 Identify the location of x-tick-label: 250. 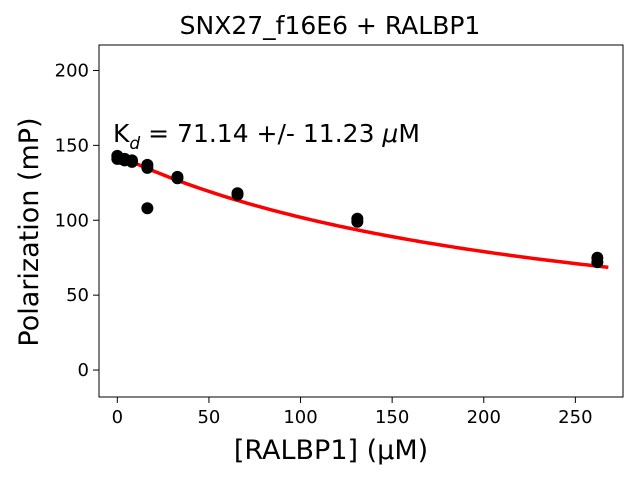
(575, 417).